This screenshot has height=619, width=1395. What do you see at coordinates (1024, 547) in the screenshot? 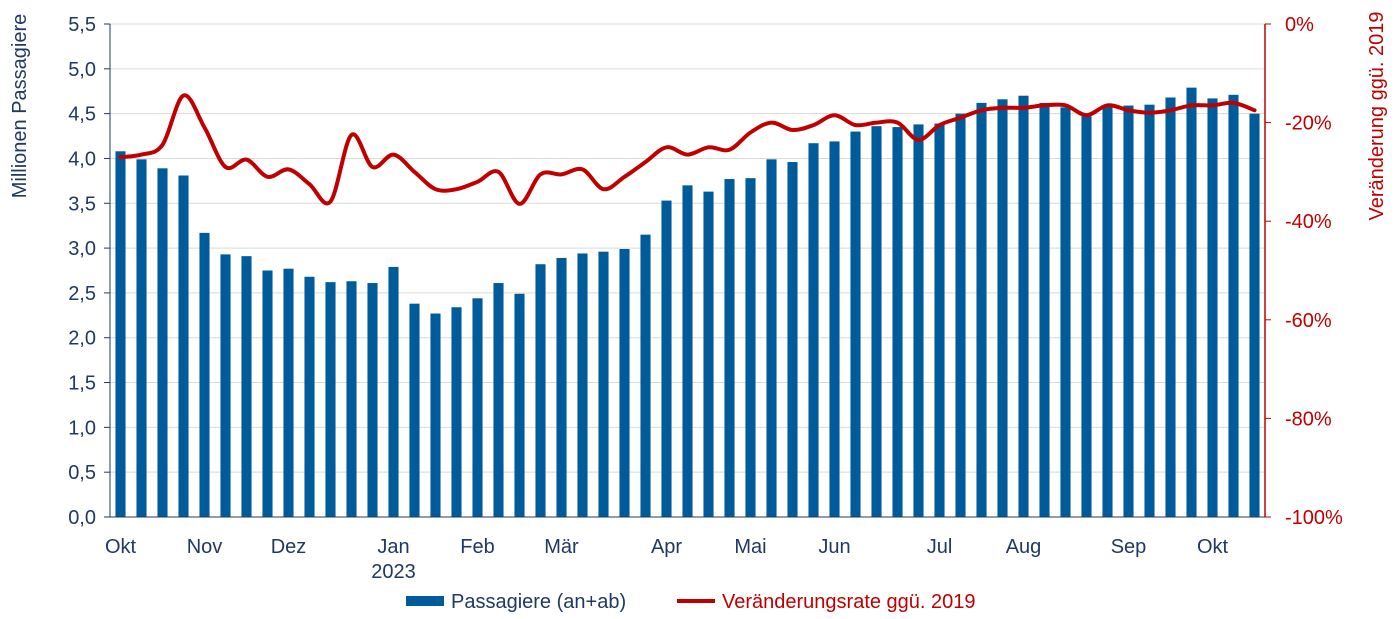
I see `x-tick-label: Aug` at bounding box center [1024, 547].